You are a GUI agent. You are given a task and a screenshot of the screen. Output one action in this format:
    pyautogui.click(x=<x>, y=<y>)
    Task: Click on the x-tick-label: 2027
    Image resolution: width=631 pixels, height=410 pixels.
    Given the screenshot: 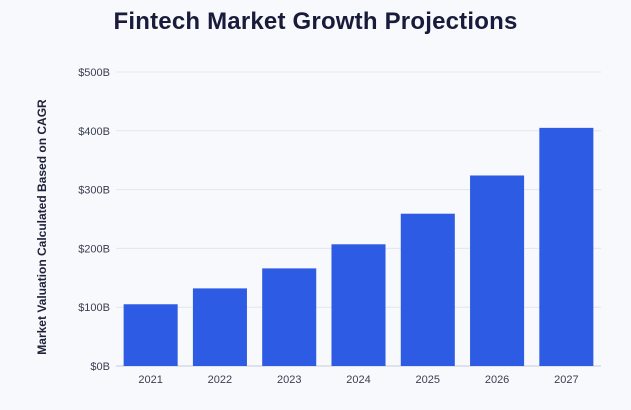 What is the action you would take?
    pyautogui.click(x=566, y=380)
    